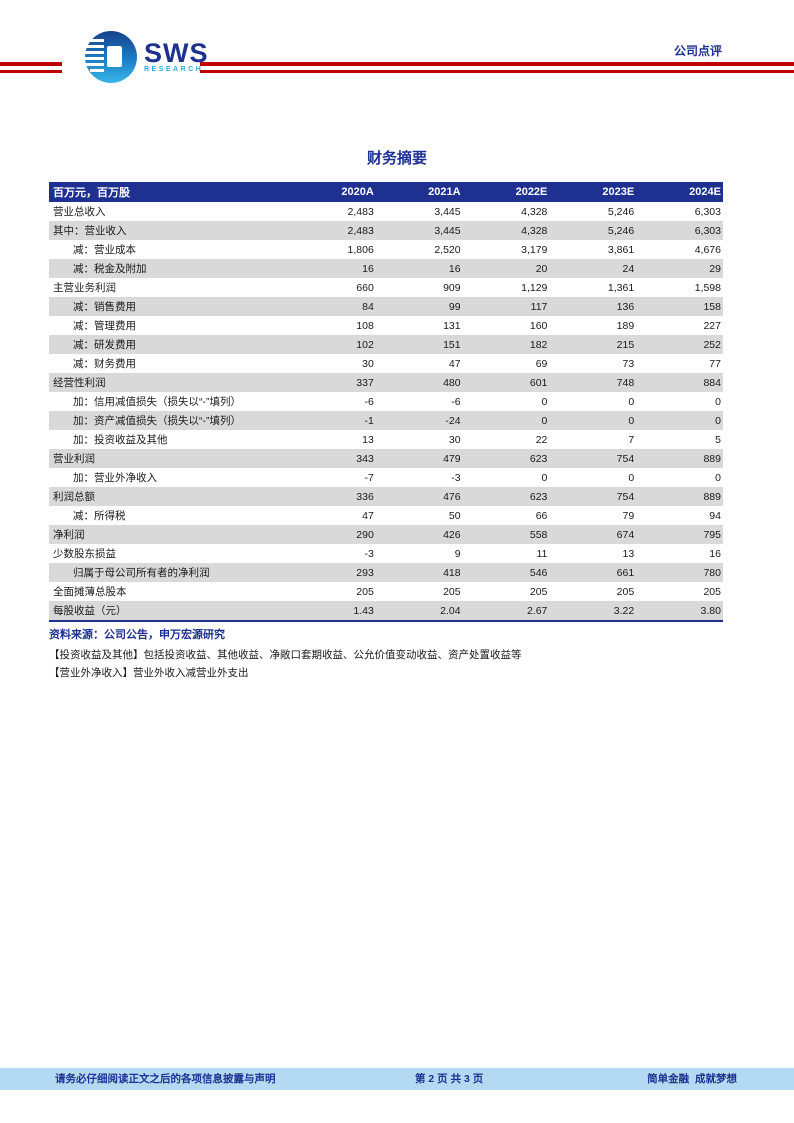 Image resolution: width=794 pixels, height=1123 pixels. I want to click on row-value: 6,303, so click(707, 211).